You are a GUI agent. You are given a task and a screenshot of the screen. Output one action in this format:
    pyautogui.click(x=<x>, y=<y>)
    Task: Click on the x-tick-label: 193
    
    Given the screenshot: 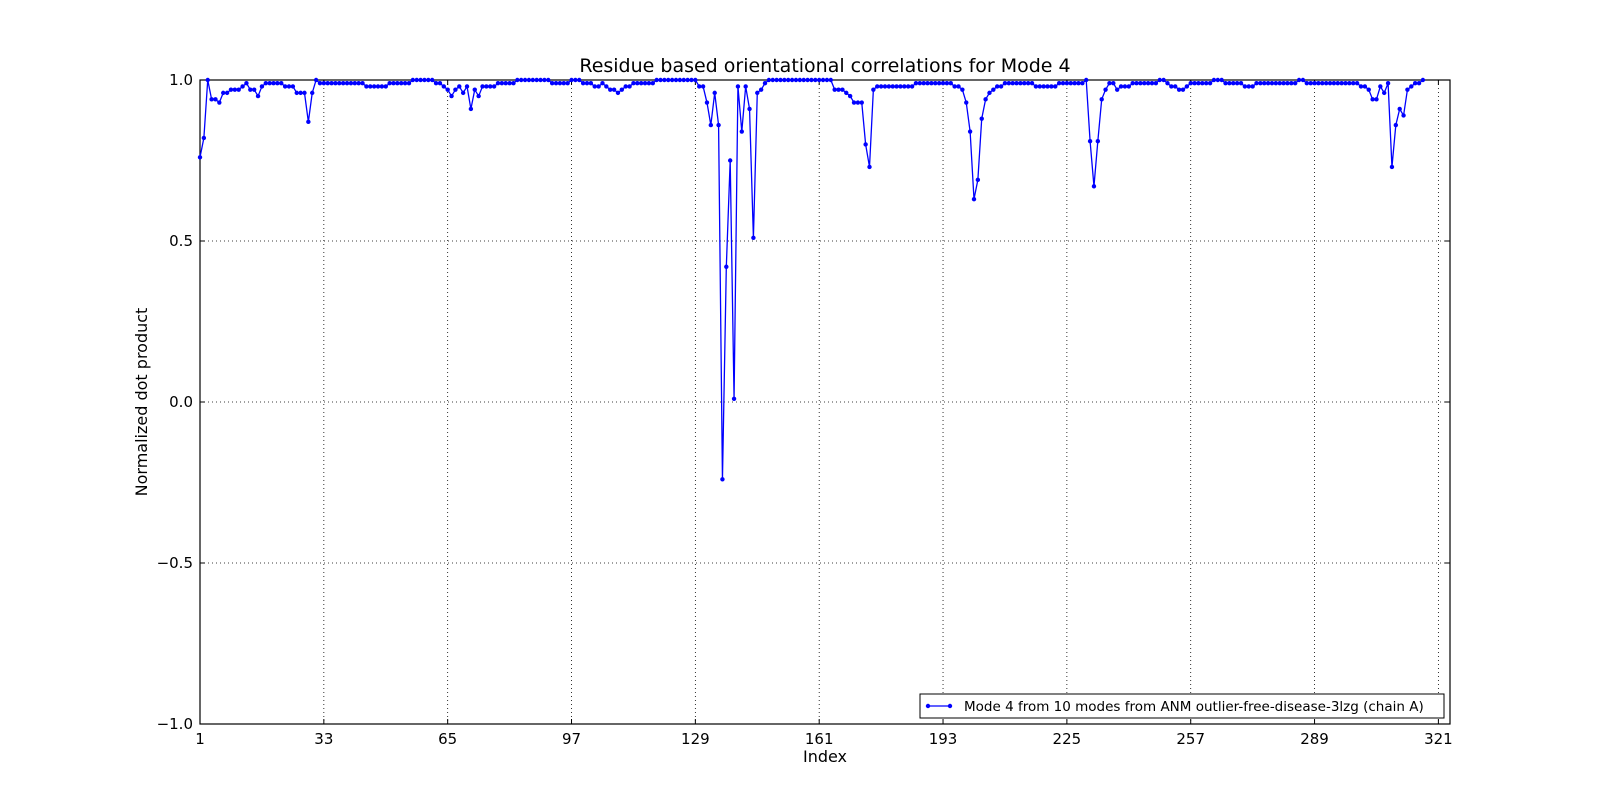 What is the action you would take?
    pyautogui.click(x=943, y=739)
    